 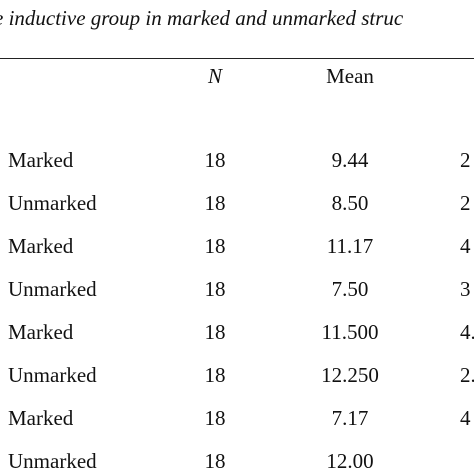 I want to click on mean-cell: 11.17, so click(x=350, y=246).